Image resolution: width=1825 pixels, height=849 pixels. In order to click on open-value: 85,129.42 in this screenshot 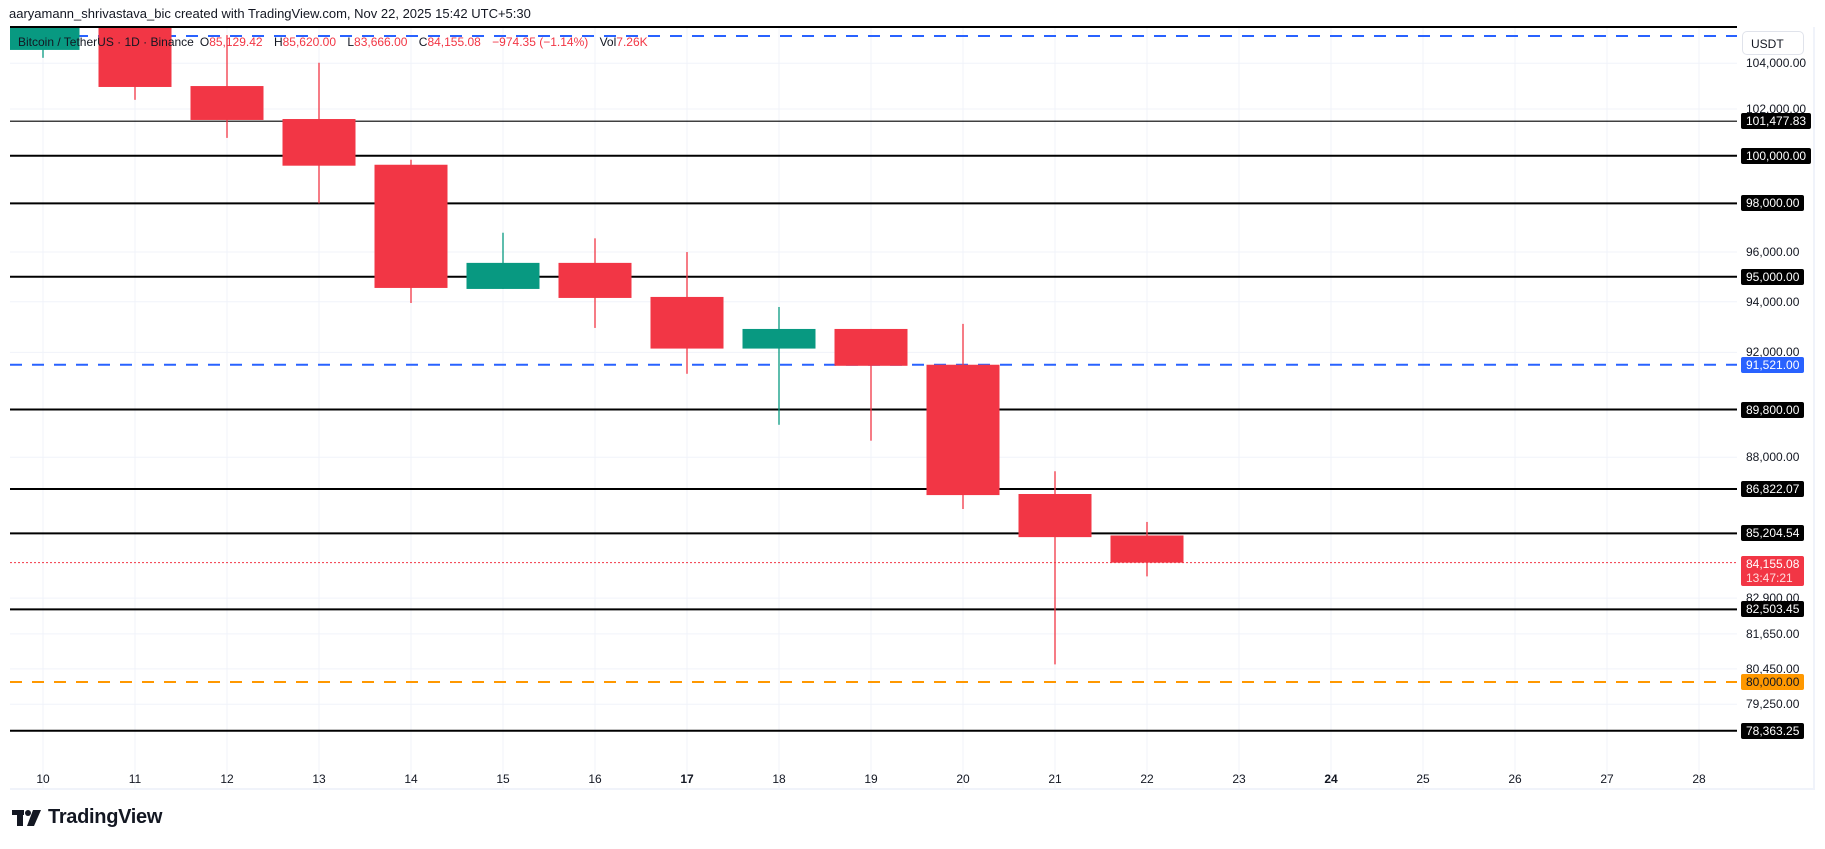, I will do `click(236, 42)`.